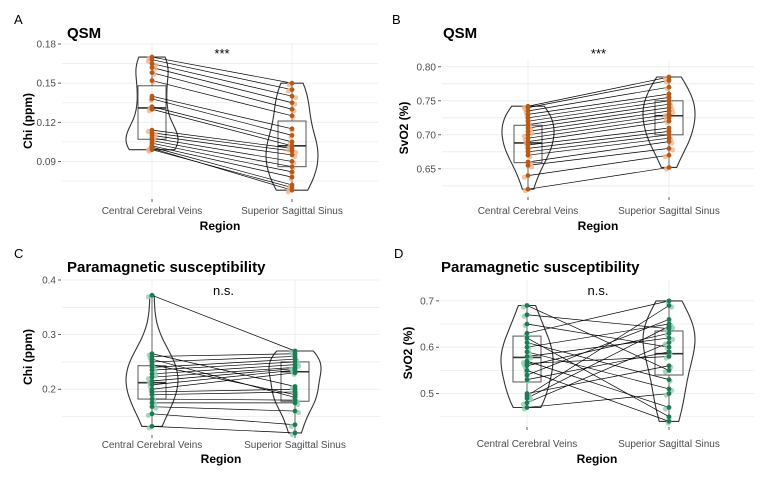  Describe the element at coordinates (527, 444) in the screenshot. I see `x-tick-label: Central Cerebral Veins` at that location.